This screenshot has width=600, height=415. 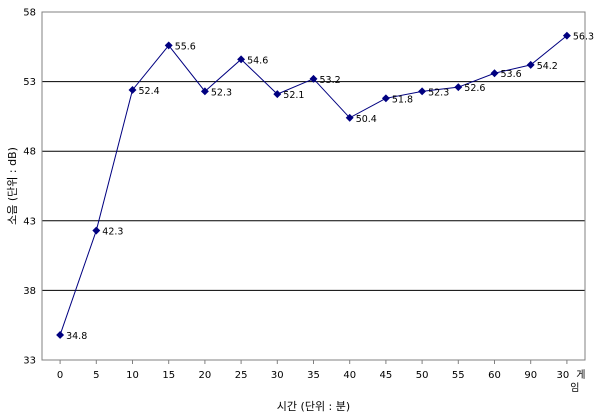 I want to click on x-tick-label: 5, so click(x=96, y=375).